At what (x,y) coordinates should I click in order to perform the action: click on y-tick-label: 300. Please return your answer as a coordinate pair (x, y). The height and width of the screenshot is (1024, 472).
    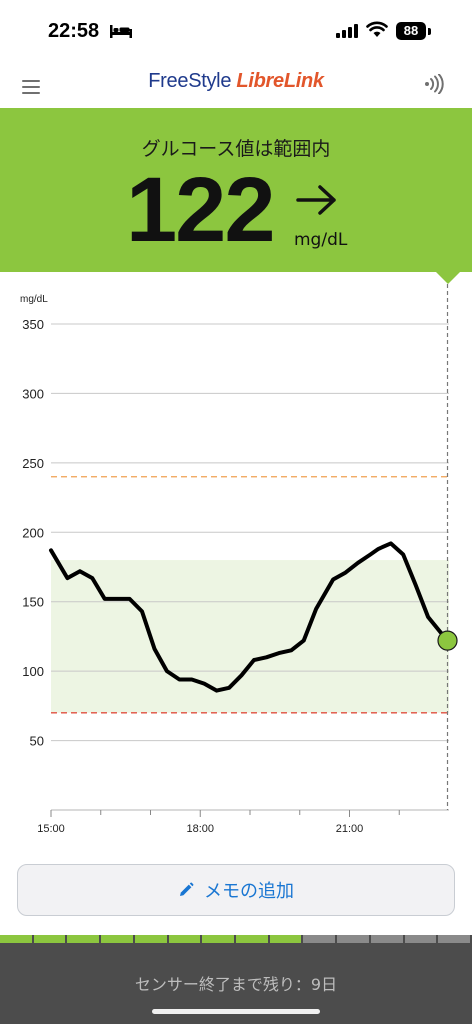
    Looking at the image, I should click on (33, 393).